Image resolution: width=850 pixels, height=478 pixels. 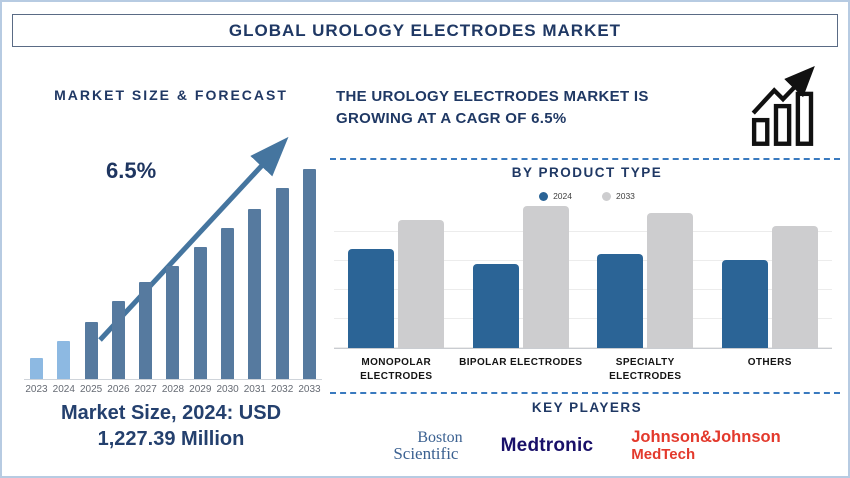 I want to click on dashed-divider-bottom, so click(x=585, y=393).